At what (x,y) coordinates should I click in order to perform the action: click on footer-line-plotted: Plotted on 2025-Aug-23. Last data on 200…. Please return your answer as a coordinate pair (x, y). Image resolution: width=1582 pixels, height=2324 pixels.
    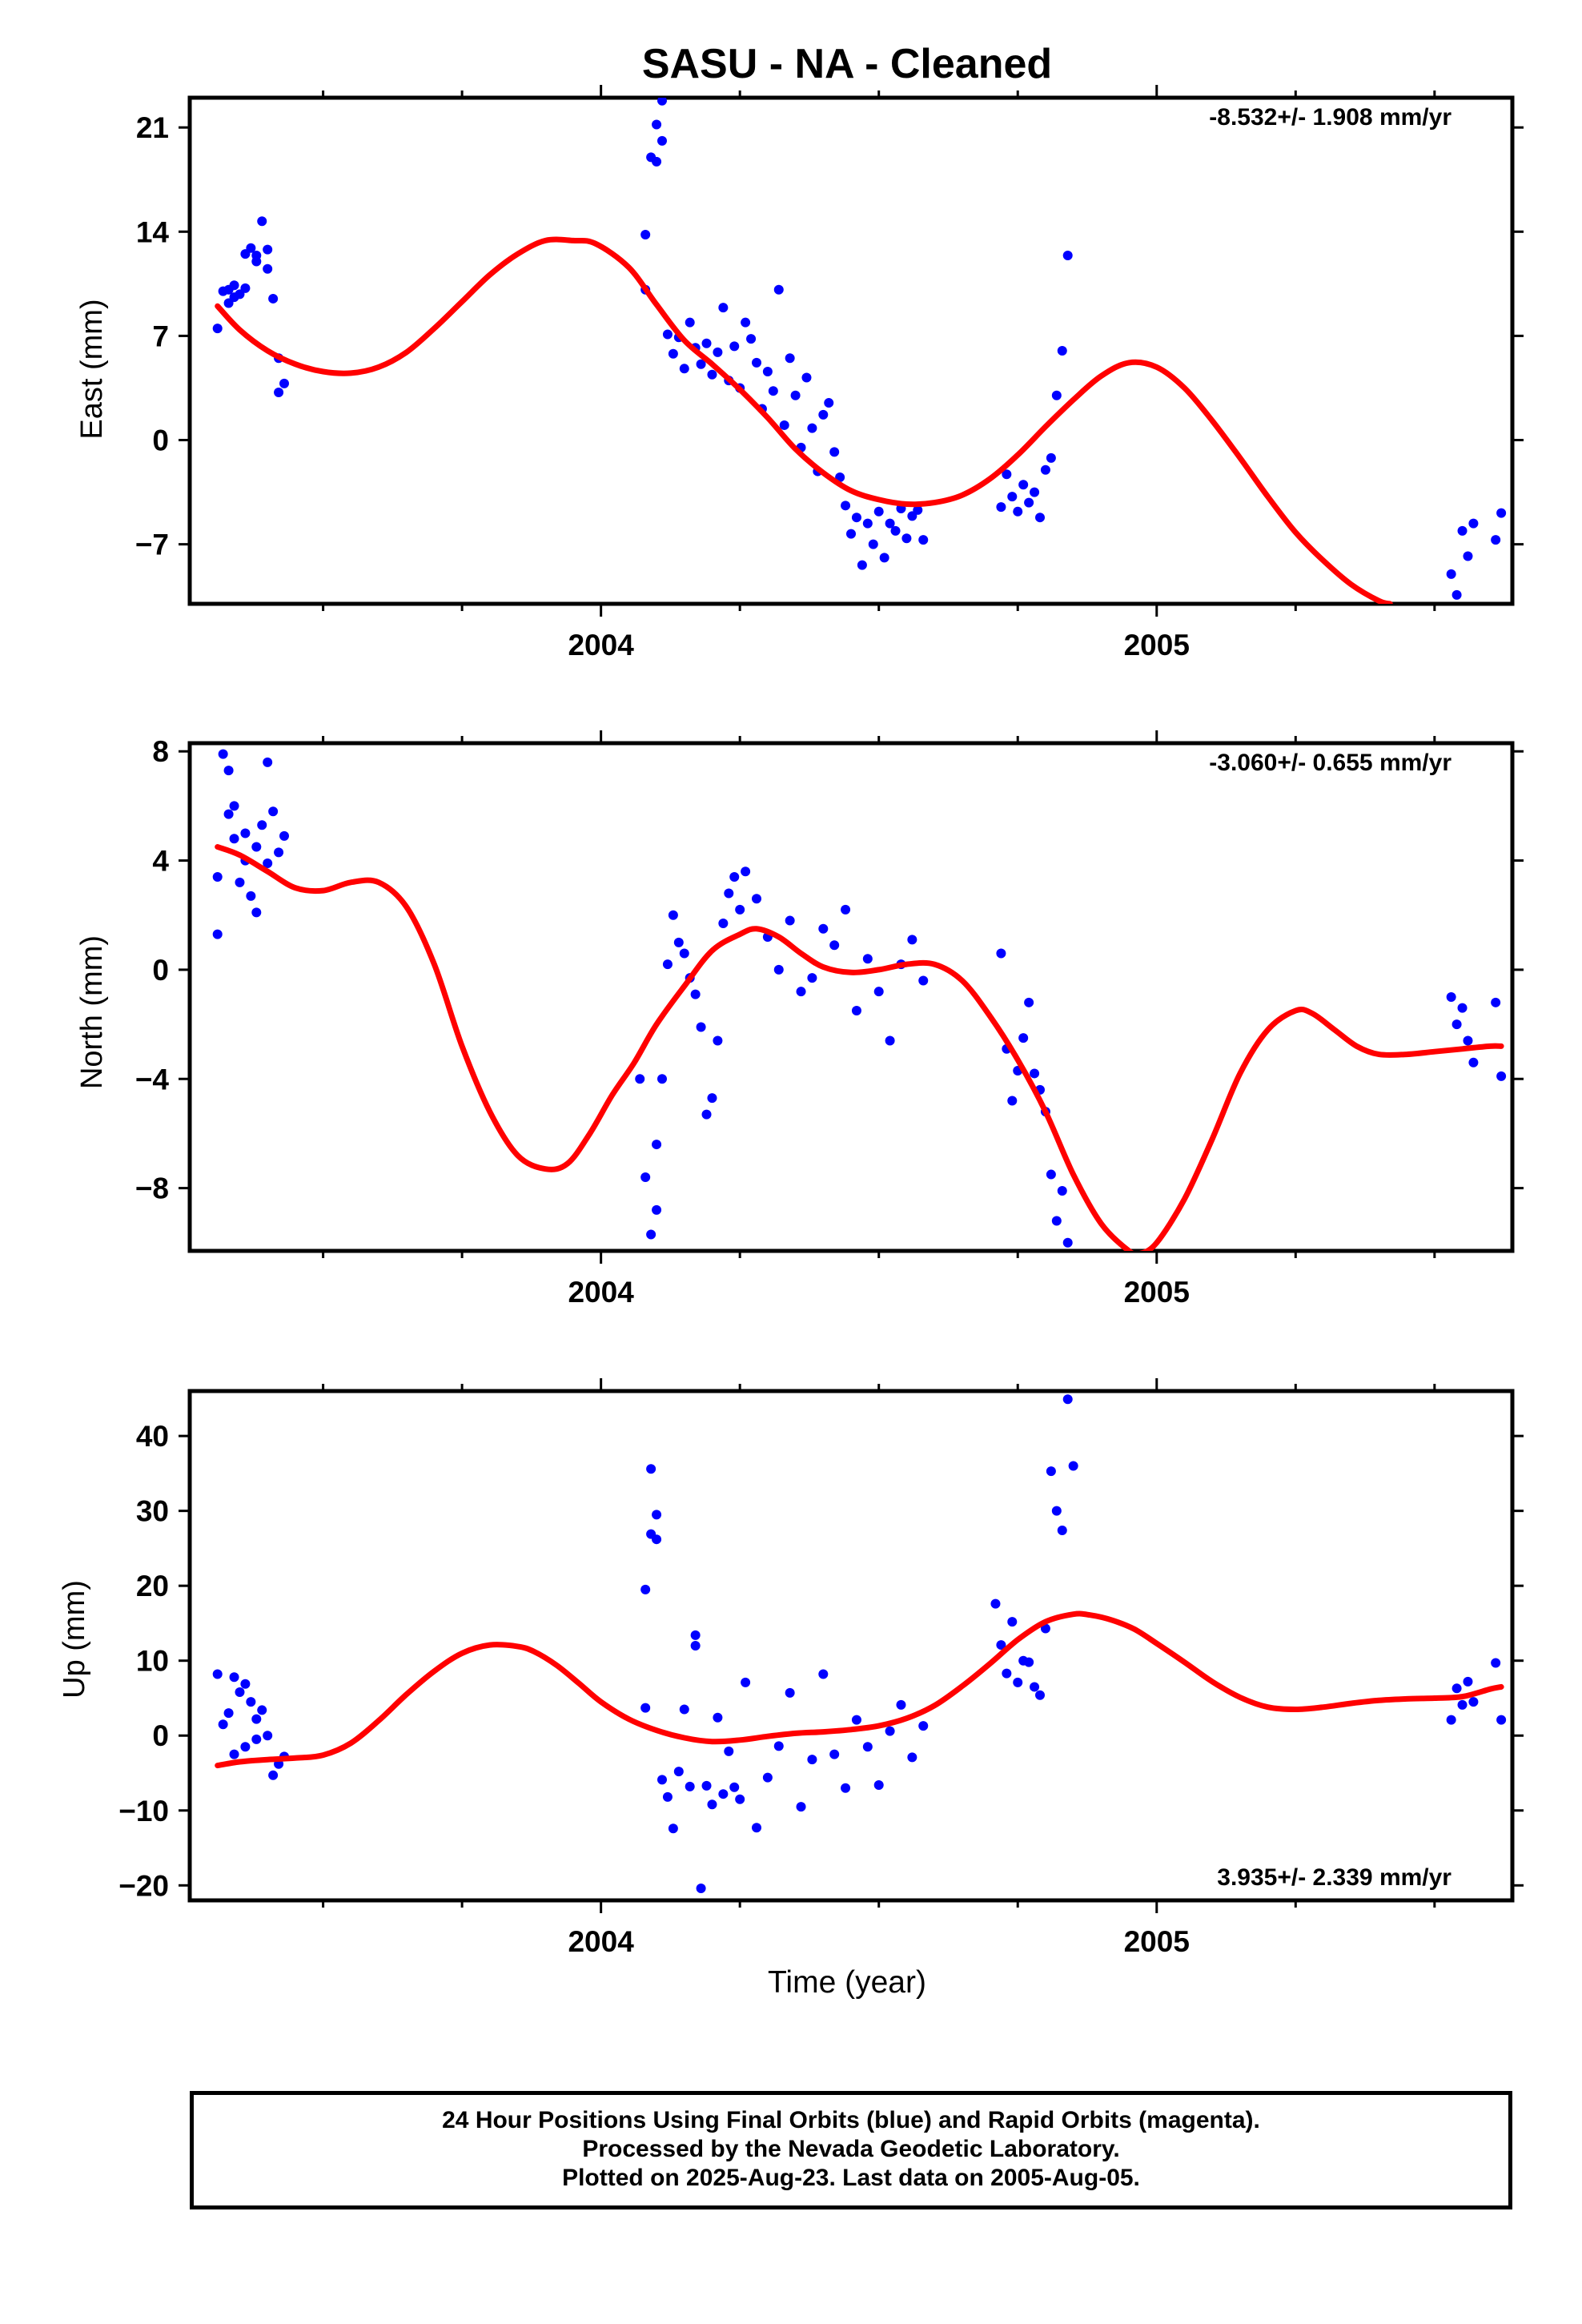
    Looking at the image, I should click on (851, 2178).